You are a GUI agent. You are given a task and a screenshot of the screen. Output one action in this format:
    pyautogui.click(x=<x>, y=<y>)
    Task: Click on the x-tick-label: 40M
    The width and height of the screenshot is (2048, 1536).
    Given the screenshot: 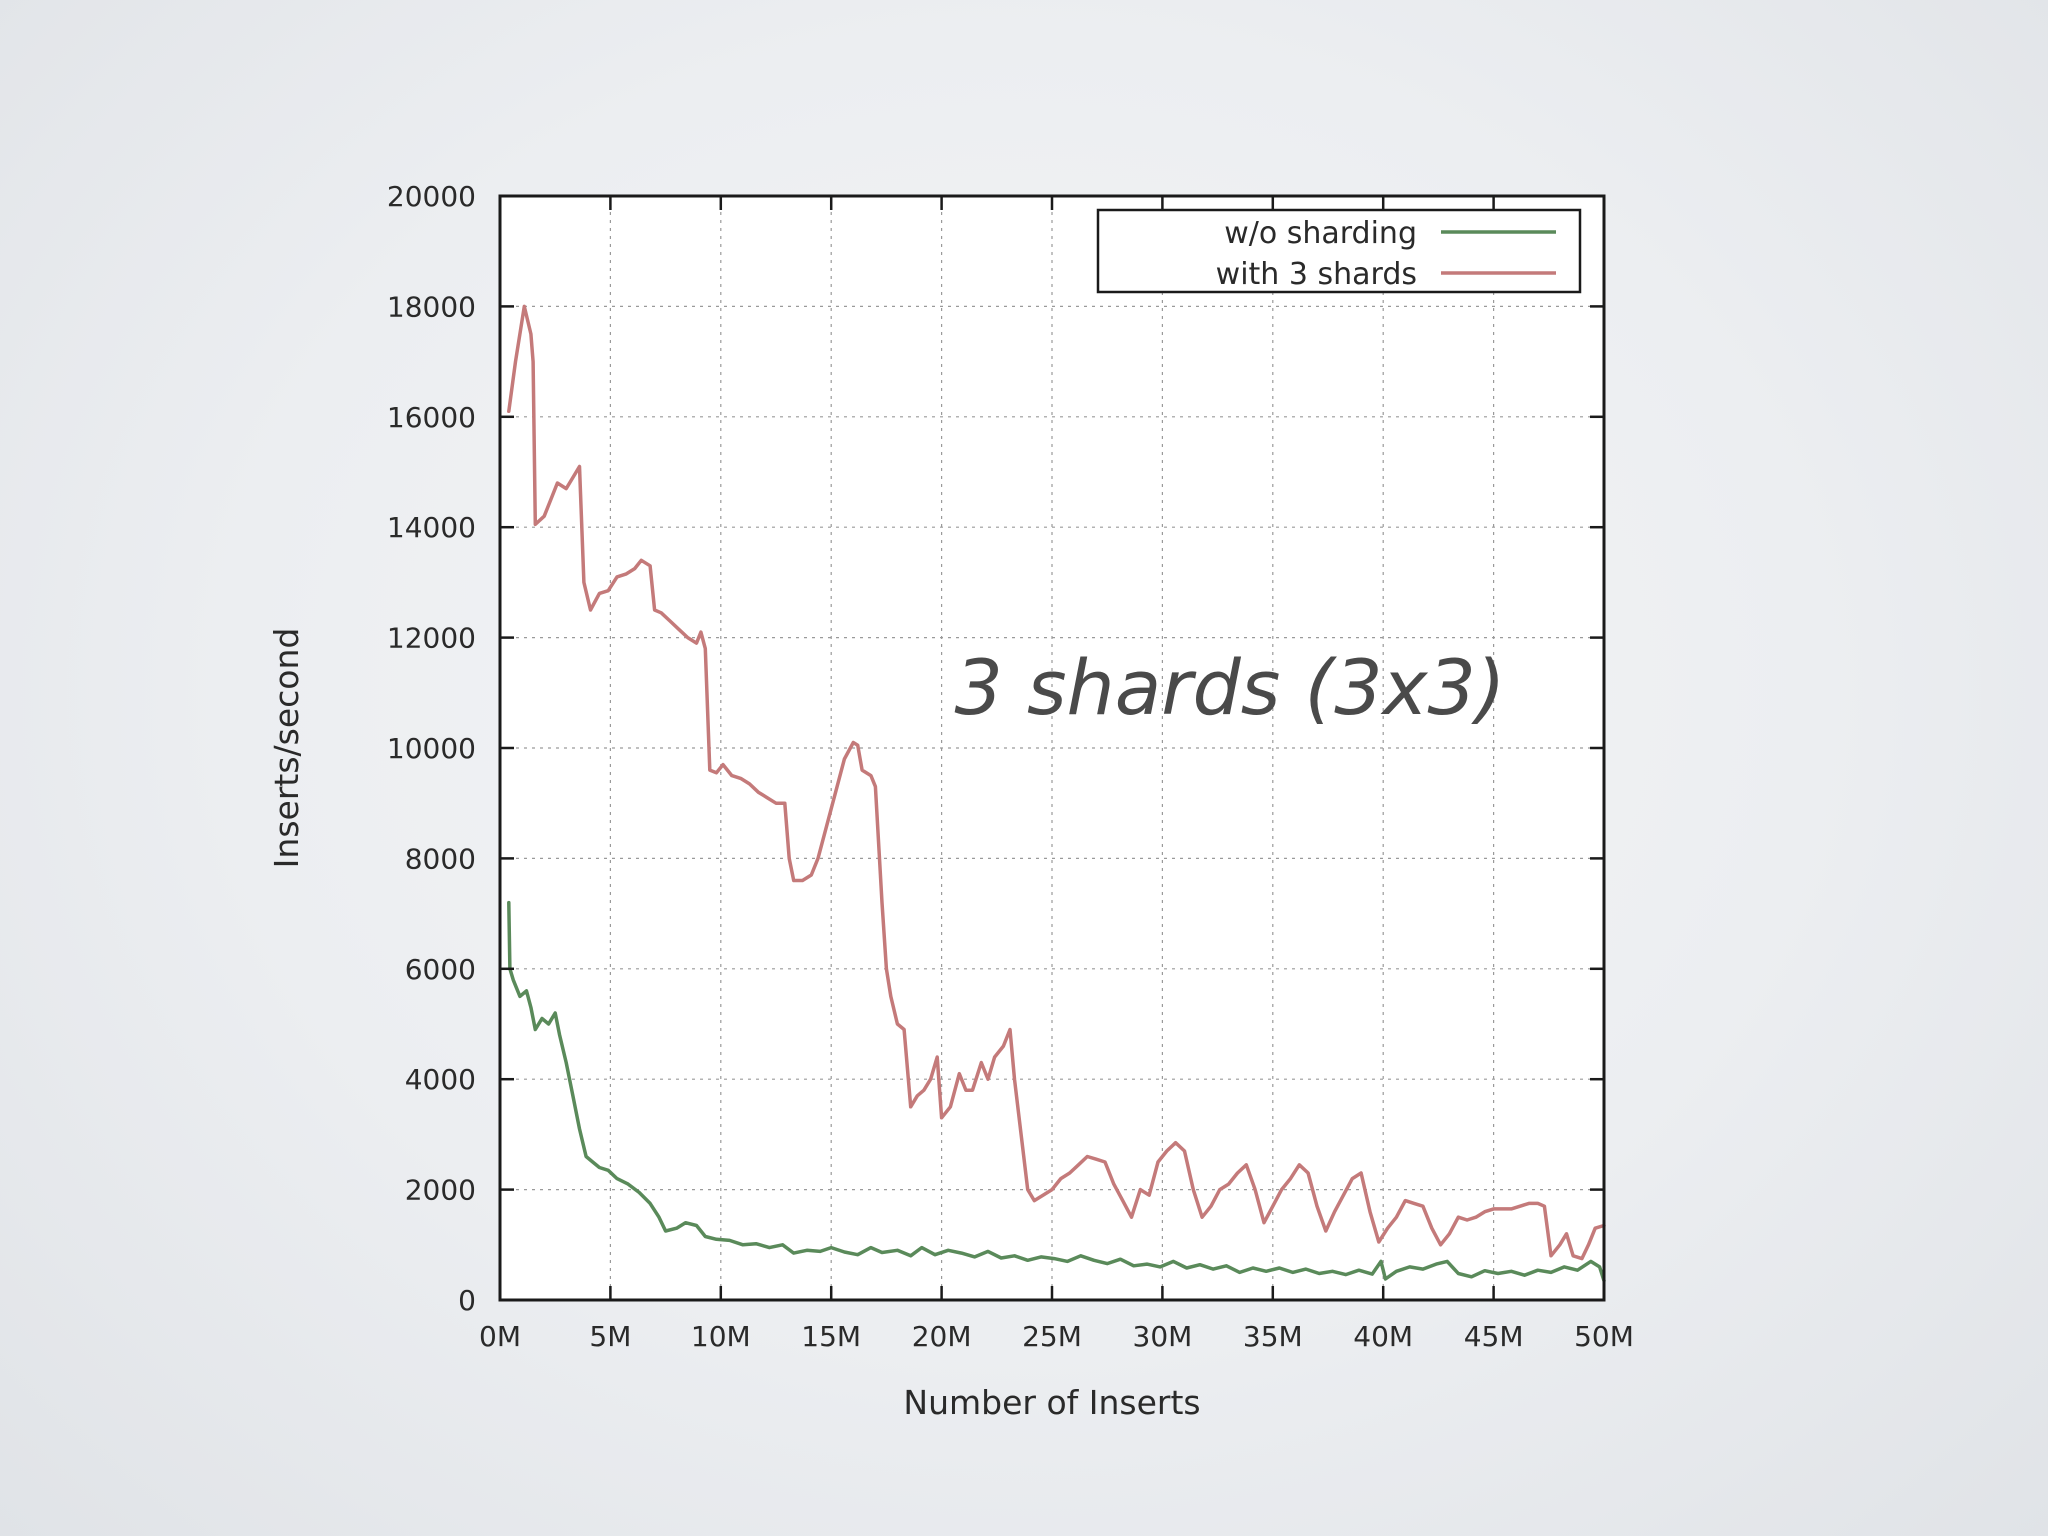 What is the action you would take?
    pyautogui.click(x=1383, y=1336)
    